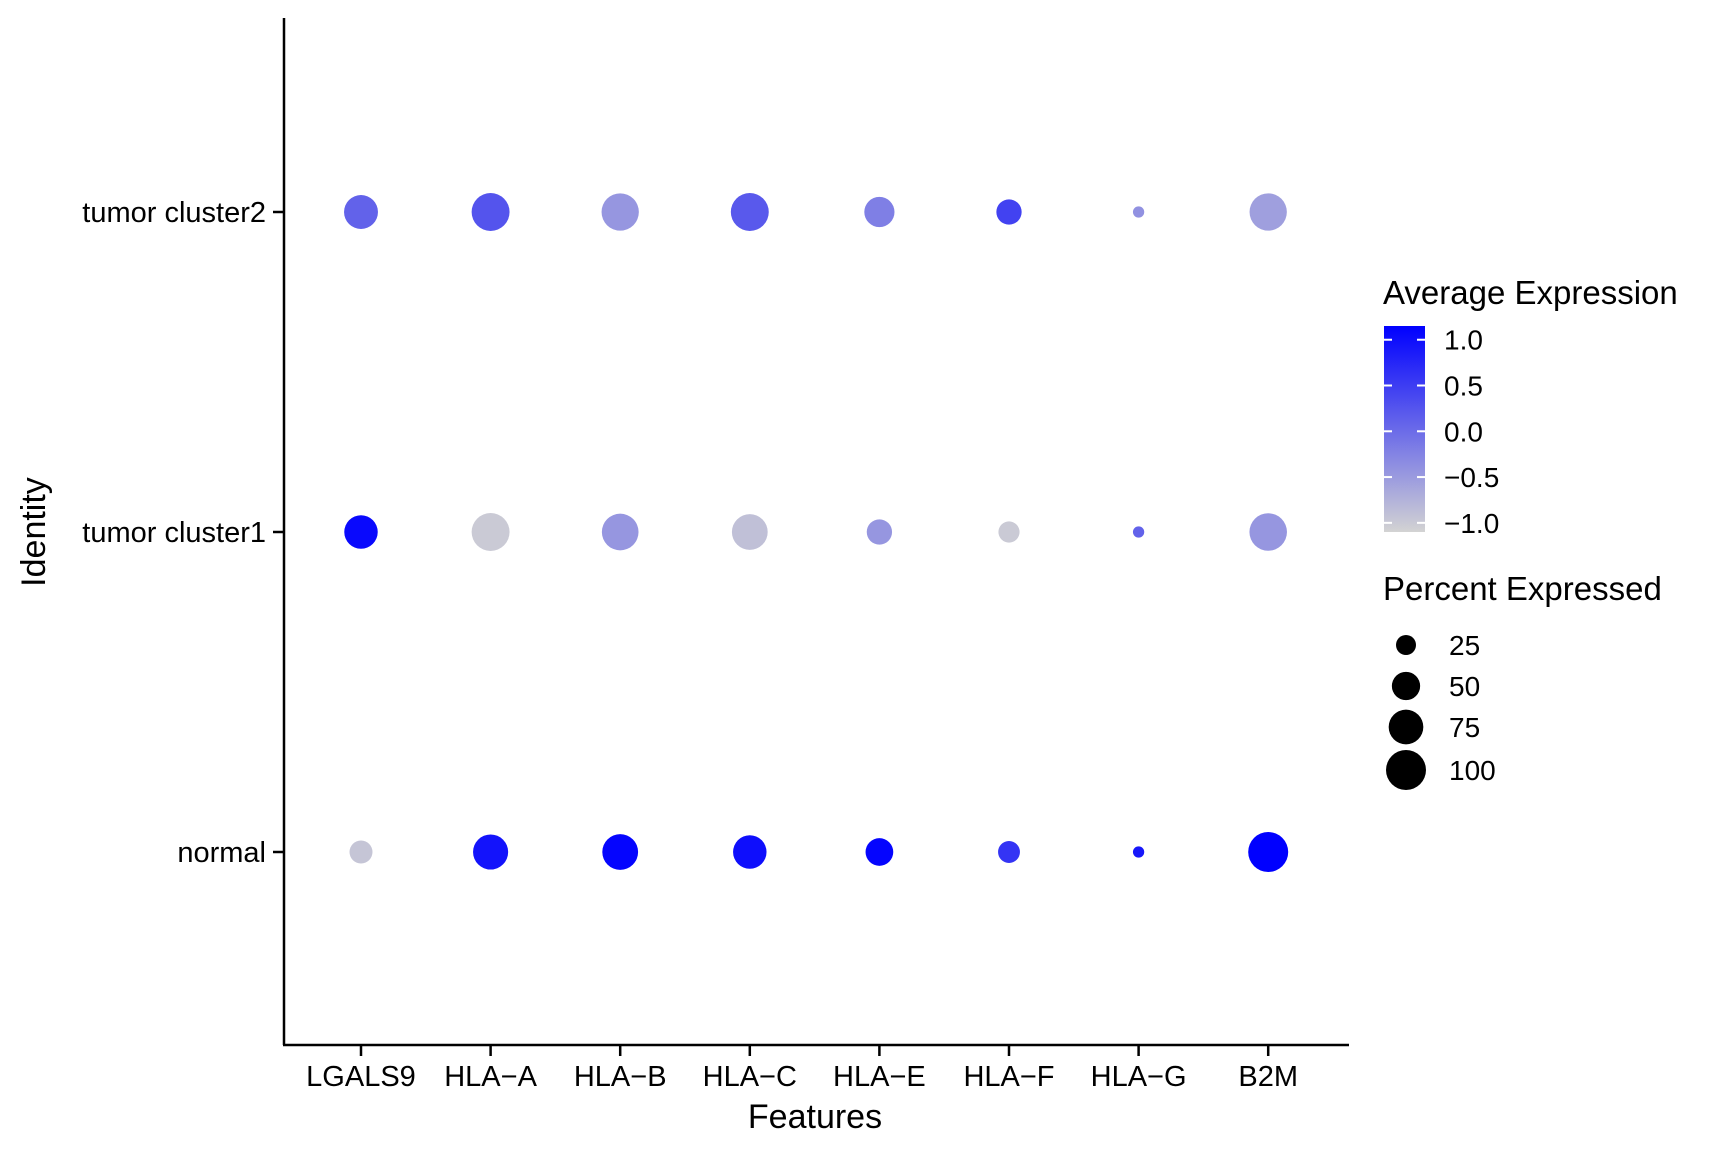  What do you see at coordinates (1530, 292) in the screenshot?
I see `color-legend-title: Average Expression` at bounding box center [1530, 292].